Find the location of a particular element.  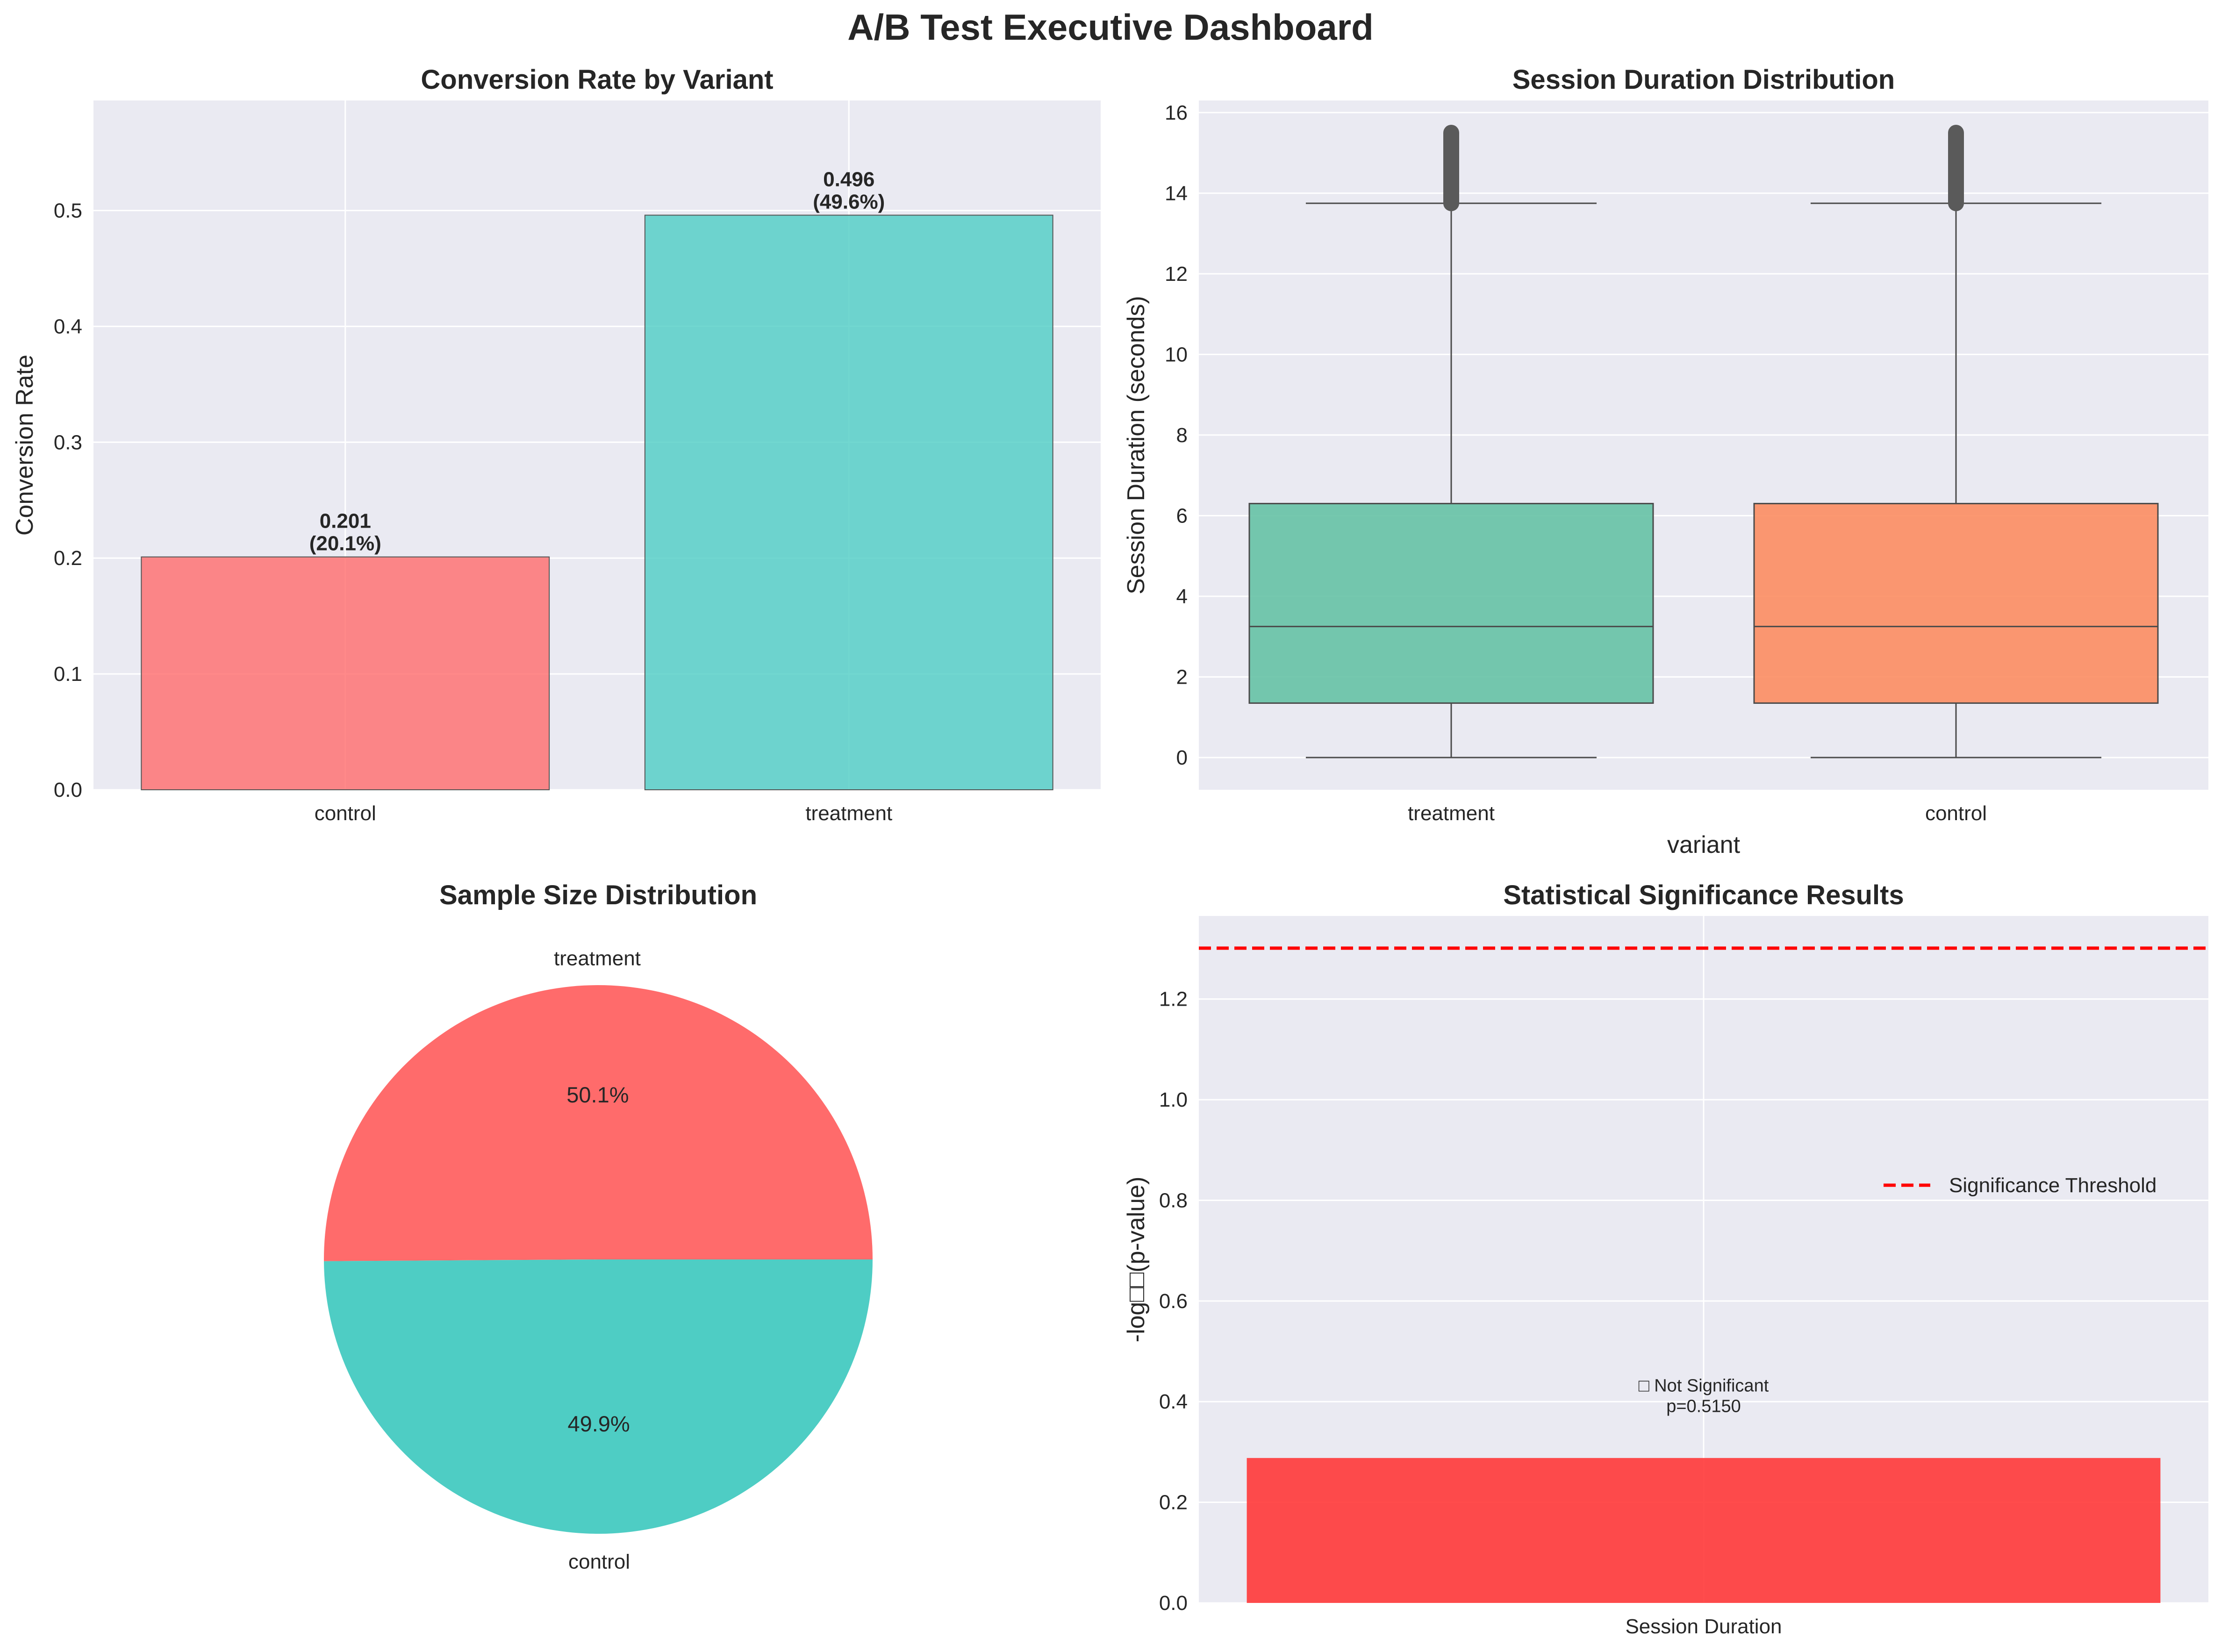

pie-slice-control is located at coordinates (598, 1396).